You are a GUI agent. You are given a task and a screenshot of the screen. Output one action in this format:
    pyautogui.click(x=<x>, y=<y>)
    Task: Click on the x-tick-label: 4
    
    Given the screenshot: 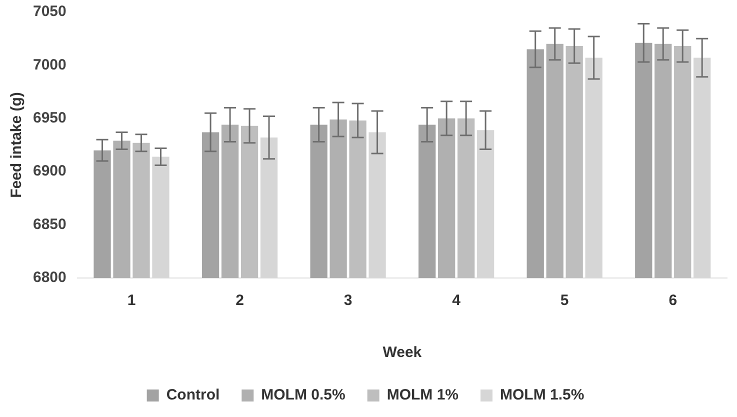 What is the action you would take?
    pyautogui.click(x=457, y=301)
    